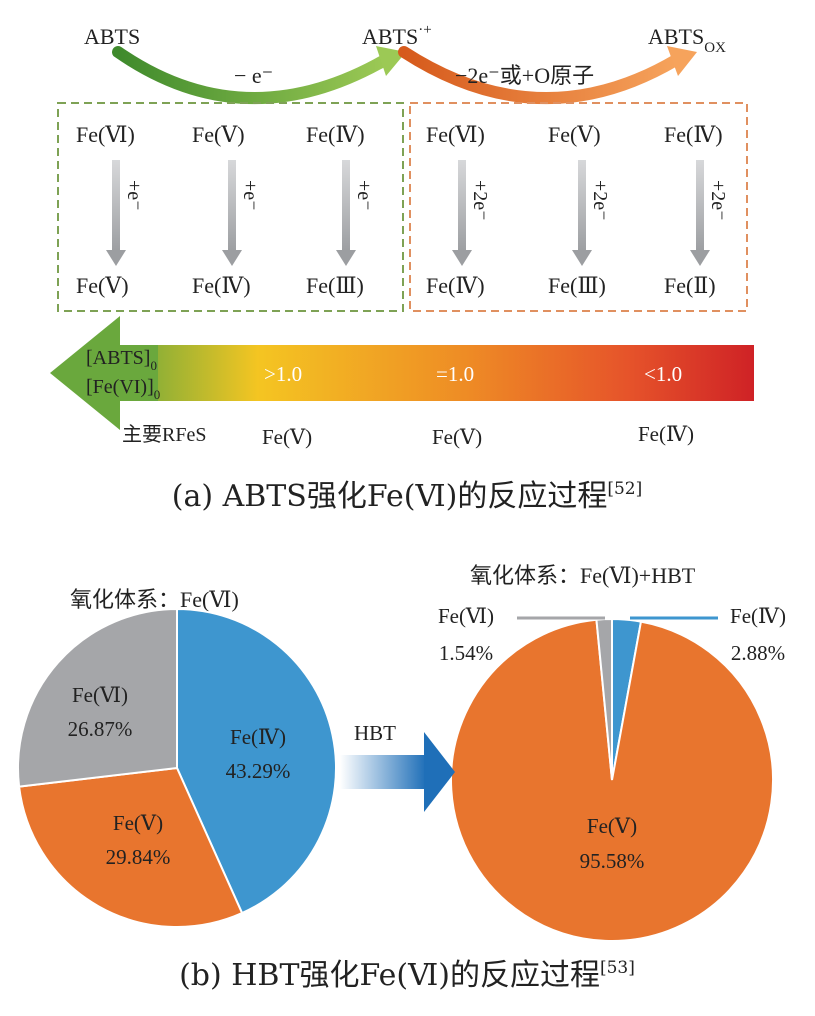 The height and width of the screenshot is (1016, 815). I want to click on left-bottom-3: Fe(Ⅲ), so click(335, 285).